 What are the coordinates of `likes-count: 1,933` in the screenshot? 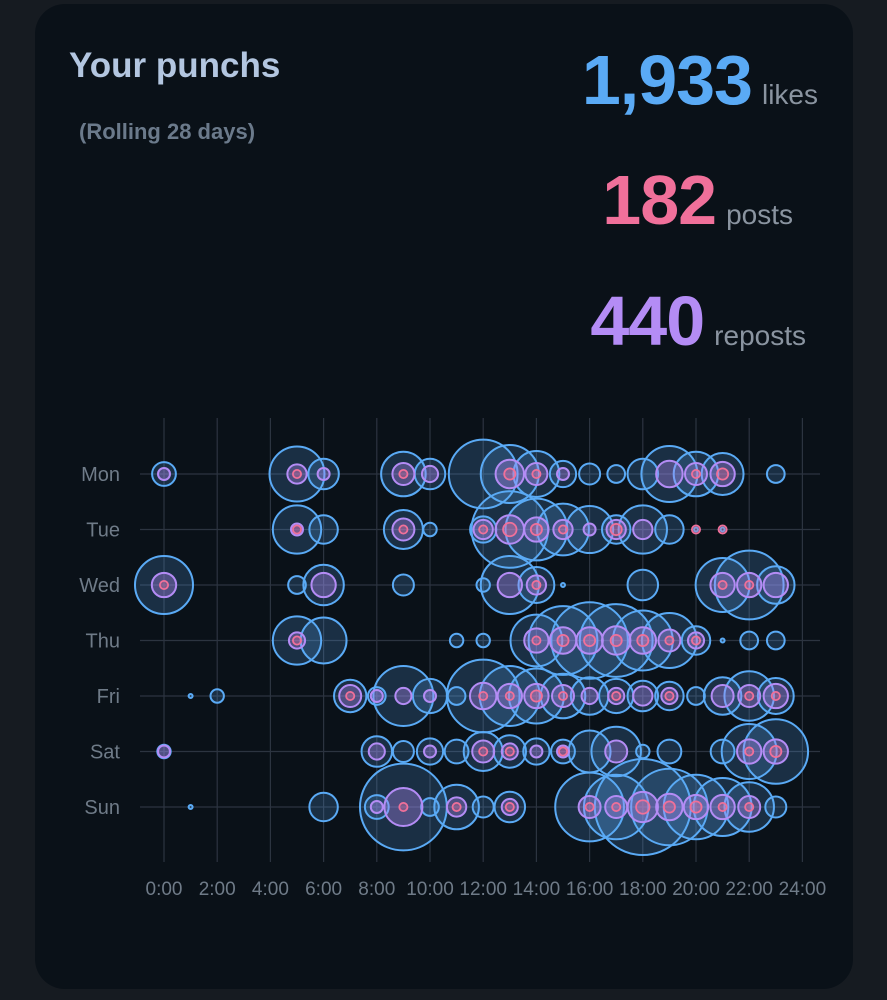 It's located at (667, 80).